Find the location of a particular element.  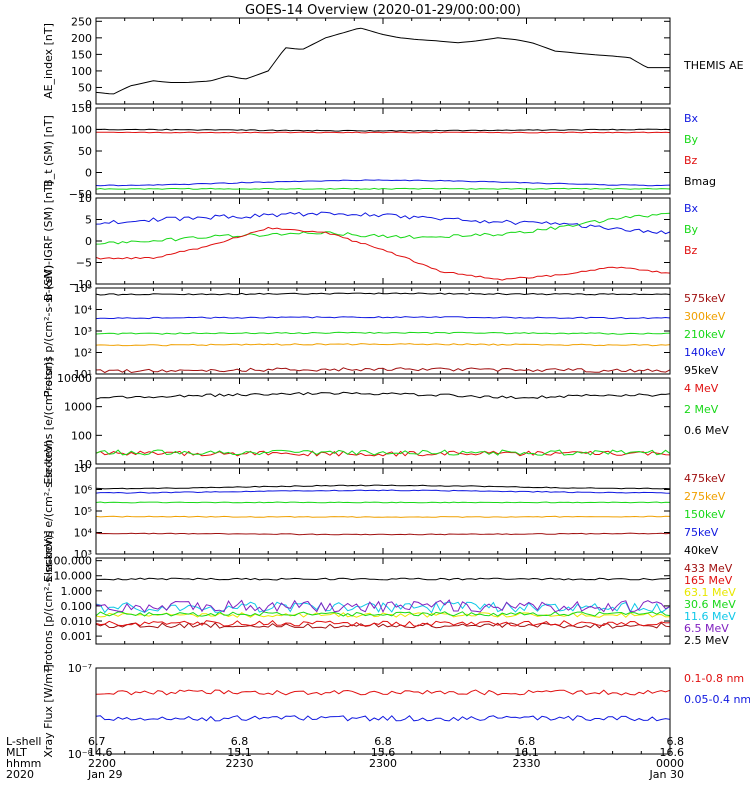

y-tick-label: 200 is located at coordinates (81, 38).